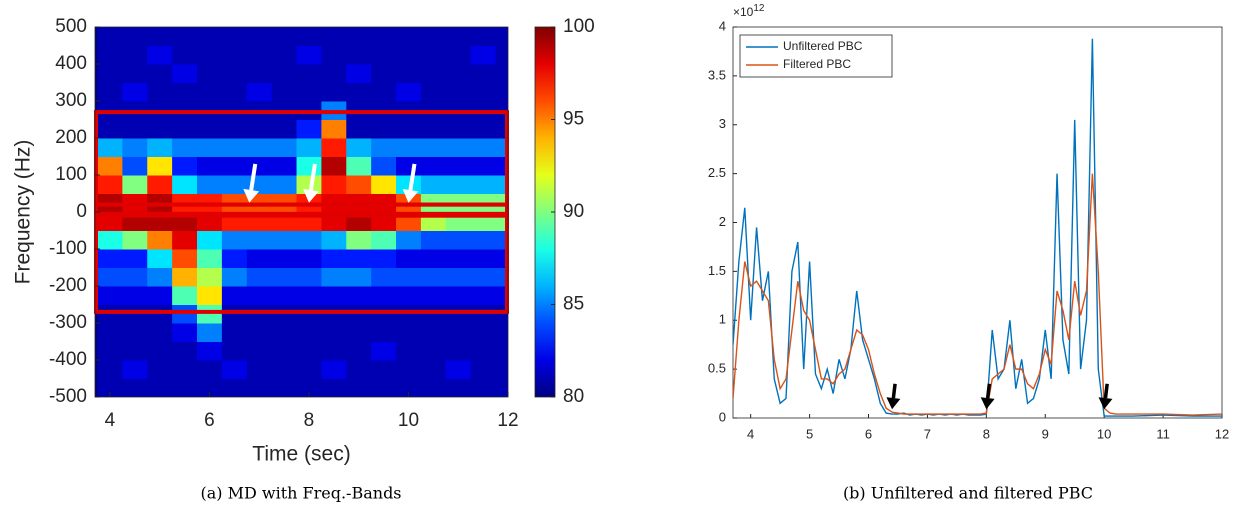  I want to click on arrow-head, so click(251, 195).